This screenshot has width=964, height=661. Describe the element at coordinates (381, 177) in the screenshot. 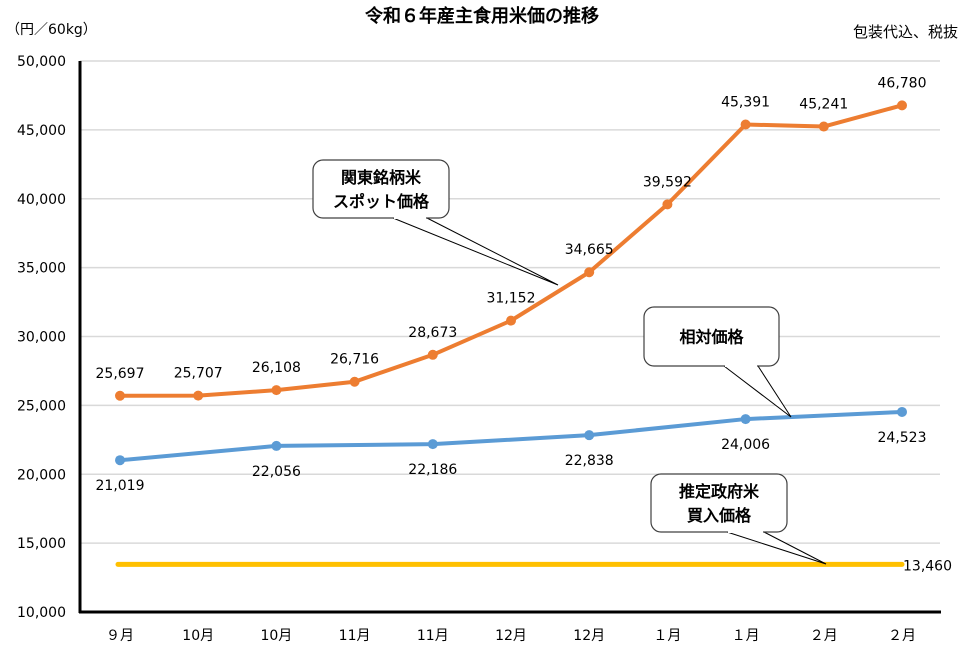

I see `callout-text: 関東銘柄米` at that location.